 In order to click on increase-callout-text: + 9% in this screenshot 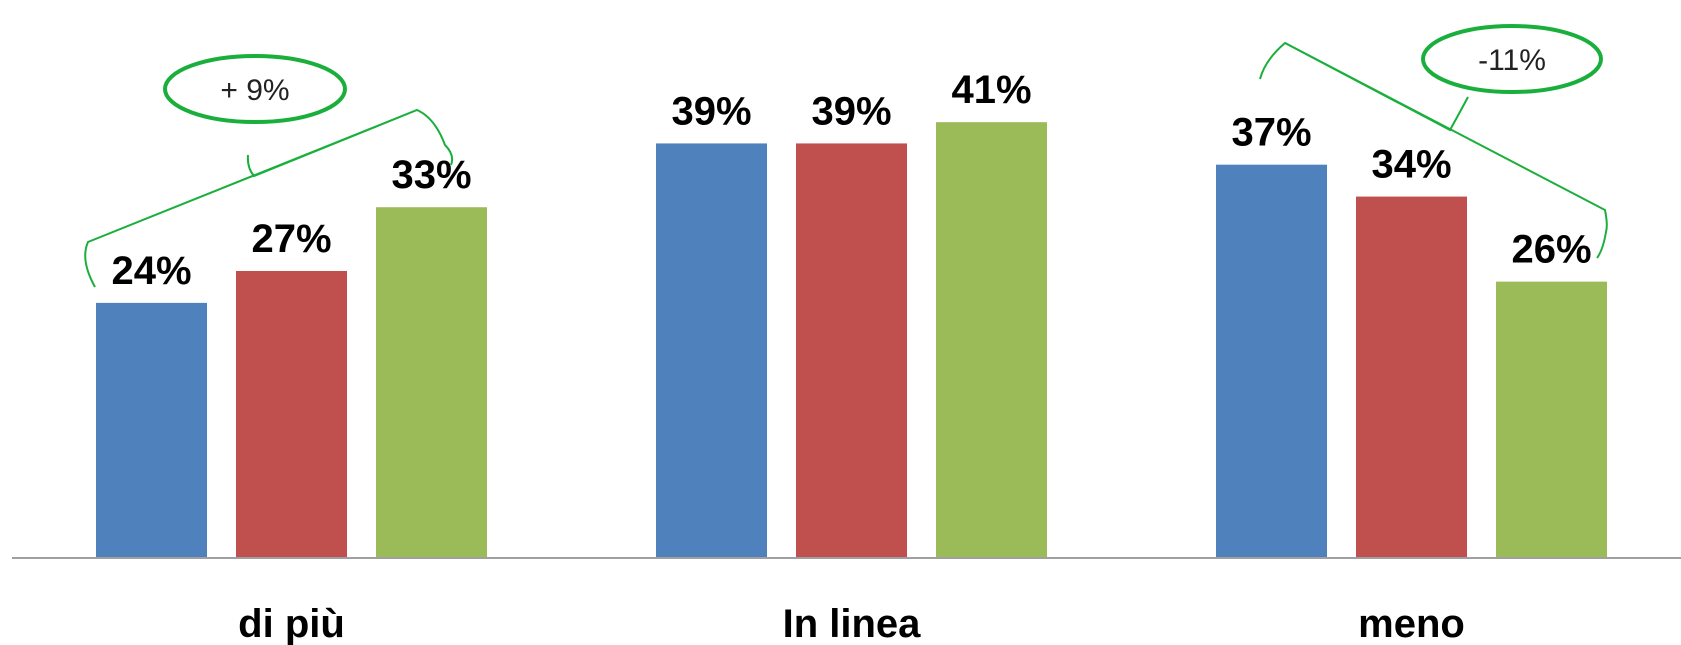, I will do `click(254, 90)`.